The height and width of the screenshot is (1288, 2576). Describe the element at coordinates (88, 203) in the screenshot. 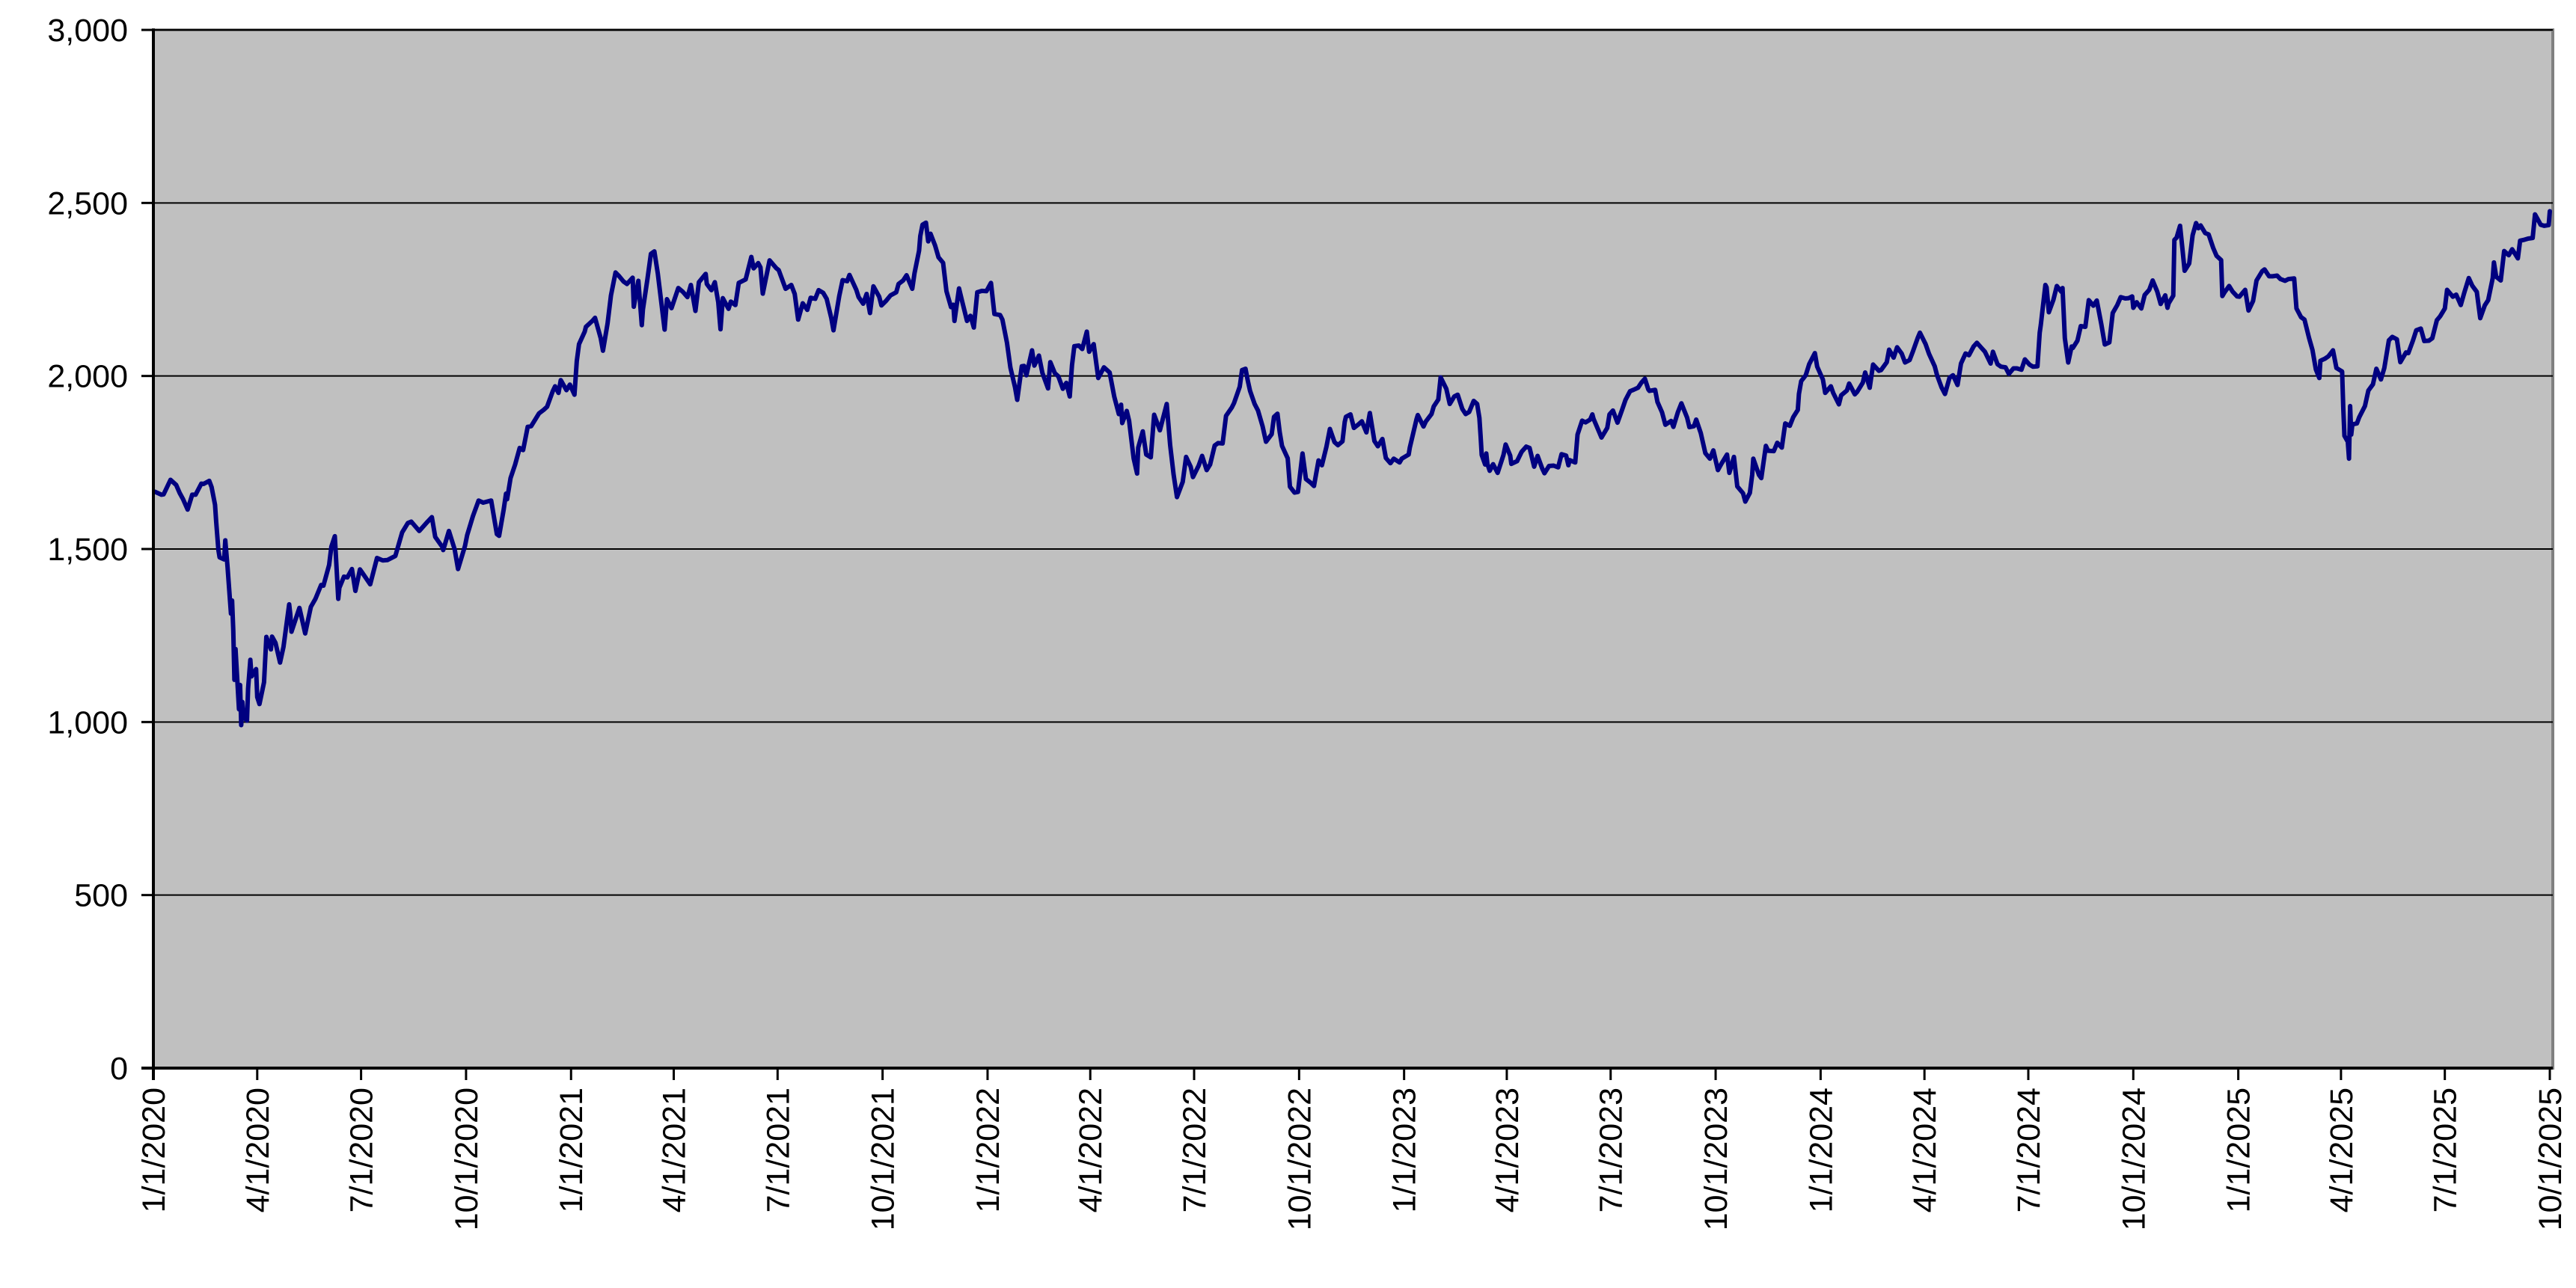

I see `y-tick-label: 2,500` at that location.